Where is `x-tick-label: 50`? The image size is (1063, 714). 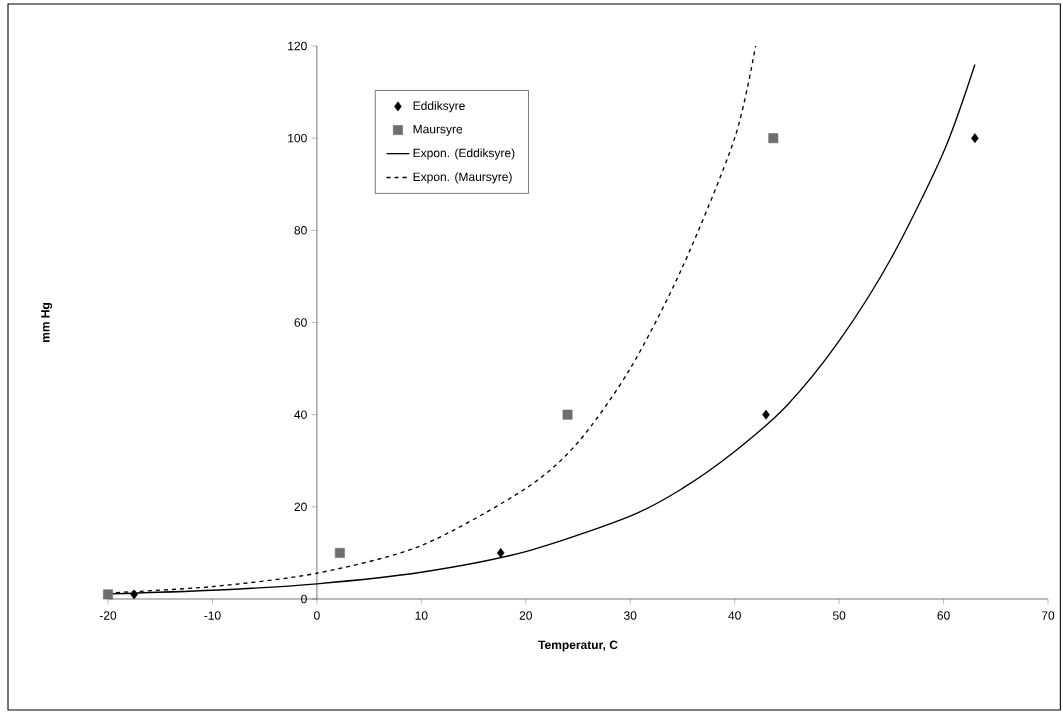 x-tick-label: 50 is located at coordinates (839, 615).